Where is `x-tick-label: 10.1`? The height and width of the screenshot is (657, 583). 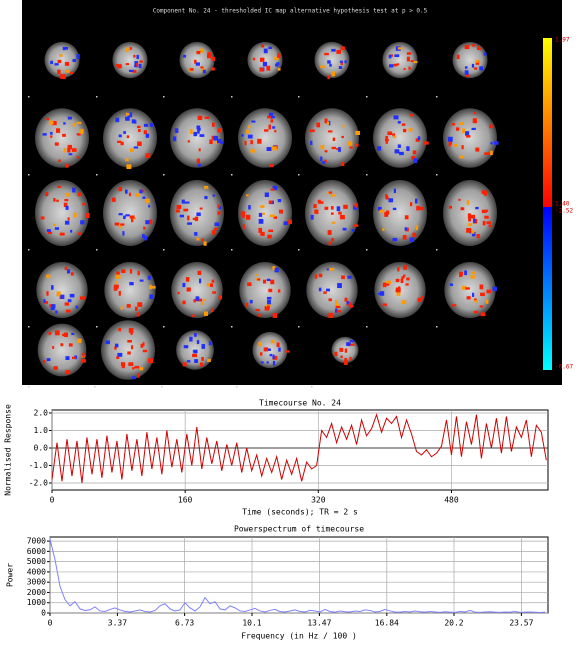
x-tick-label: 10.1 is located at coordinates (251, 623).